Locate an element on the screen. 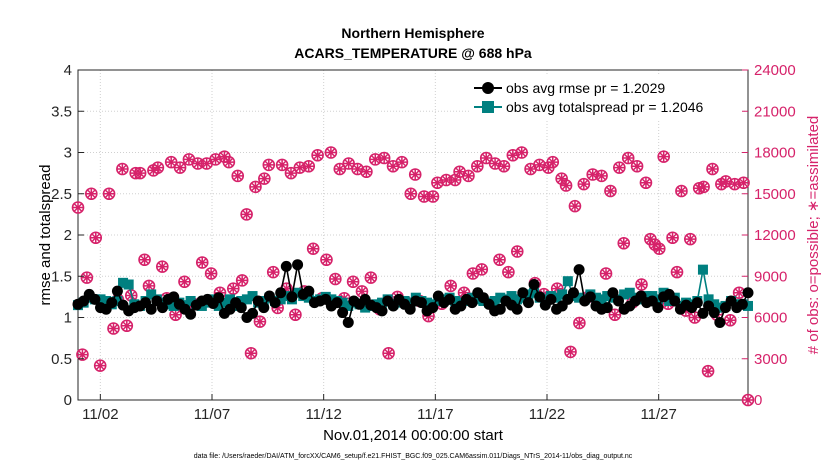  x-axis-label: Nov.01,2014 00:00:00 start is located at coordinates (413, 435).